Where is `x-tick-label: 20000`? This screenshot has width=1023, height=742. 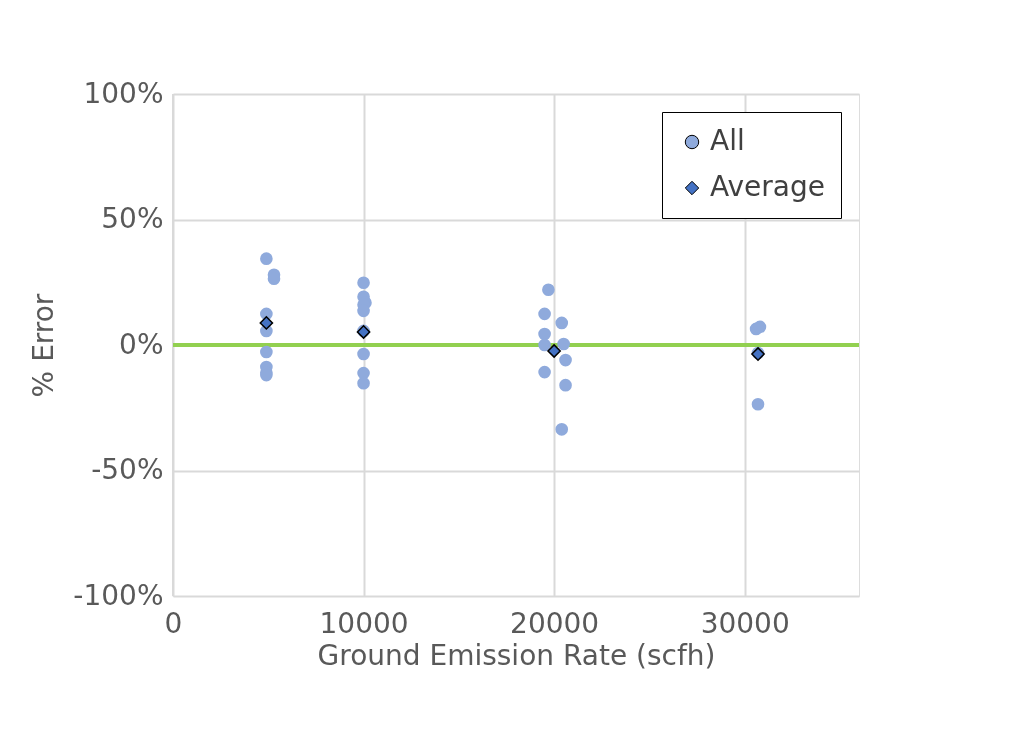 x-tick-label: 20000 is located at coordinates (555, 623).